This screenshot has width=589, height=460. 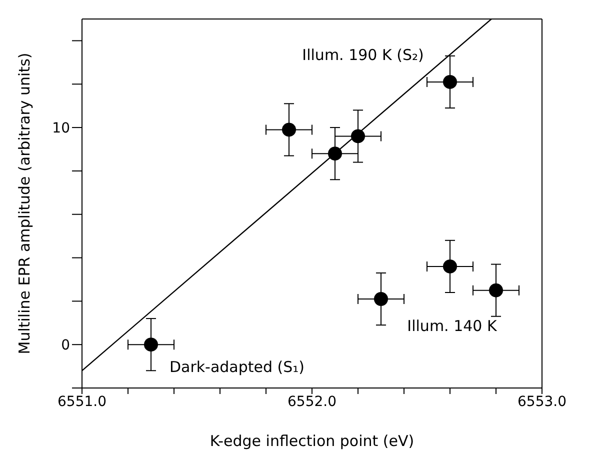 What do you see at coordinates (65, 346) in the screenshot?
I see `y-tick-label: 0` at bounding box center [65, 346].